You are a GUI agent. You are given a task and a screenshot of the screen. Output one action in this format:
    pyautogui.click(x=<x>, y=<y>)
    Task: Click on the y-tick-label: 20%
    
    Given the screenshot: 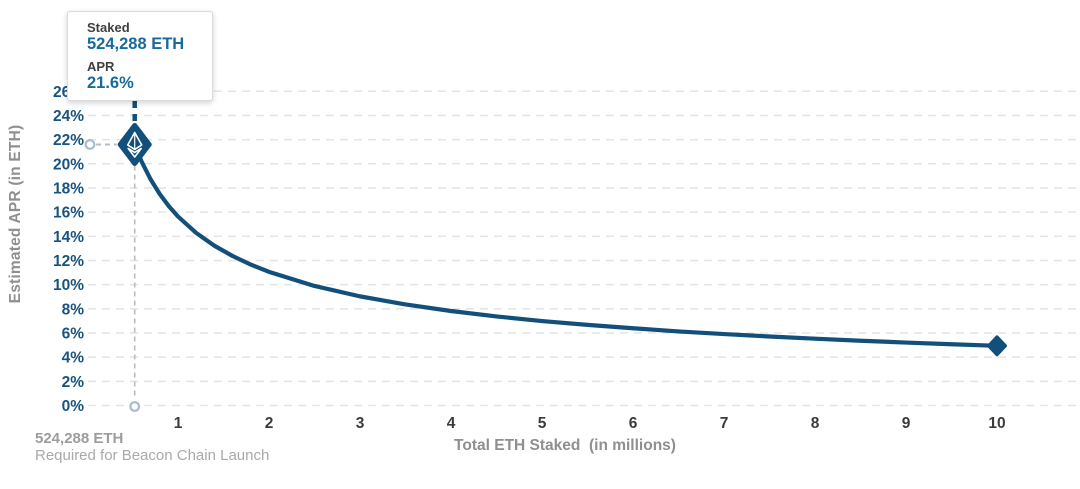 What is the action you would take?
    pyautogui.click(x=68, y=164)
    